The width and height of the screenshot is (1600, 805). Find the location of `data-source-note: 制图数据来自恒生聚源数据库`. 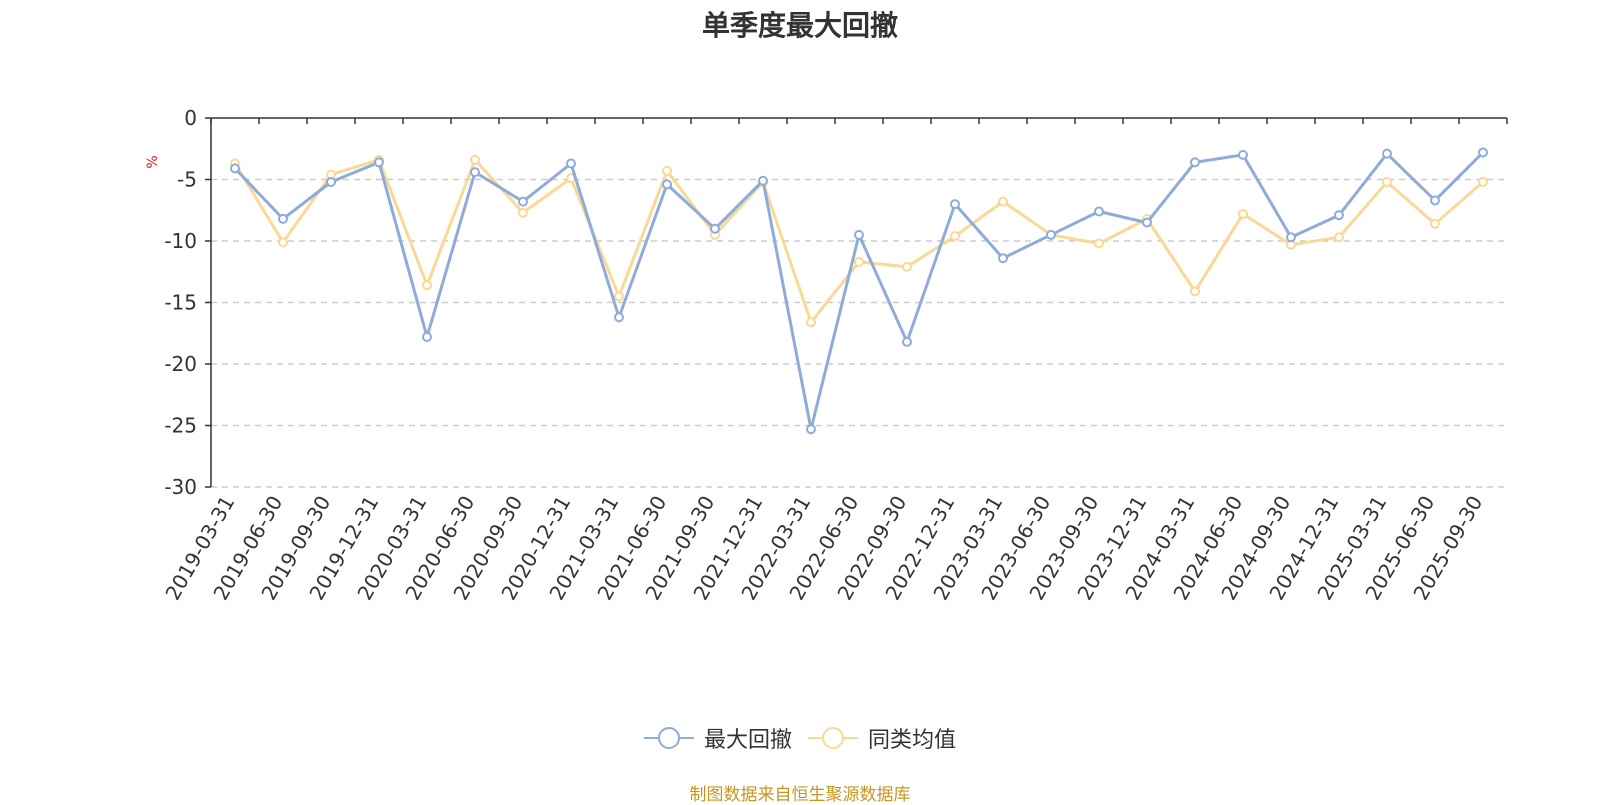

data-source-note: 制图数据来自恒生聚源数据库 is located at coordinates (800, 795).